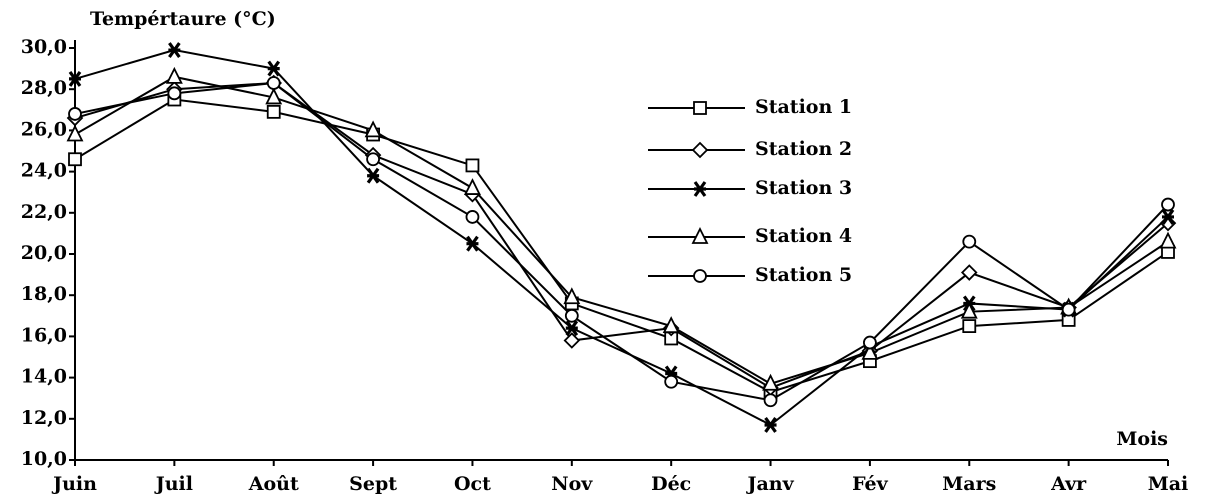  Describe the element at coordinates (803, 236) in the screenshot. I see `legend-label: Station 4` at that location.